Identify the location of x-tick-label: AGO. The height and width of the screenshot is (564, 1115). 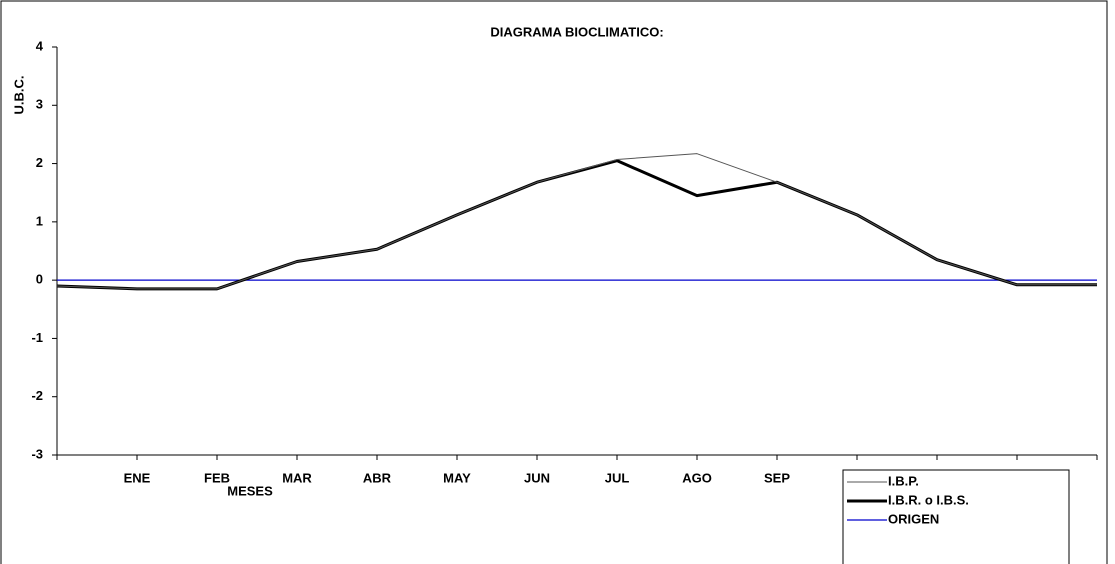
(697, 477).